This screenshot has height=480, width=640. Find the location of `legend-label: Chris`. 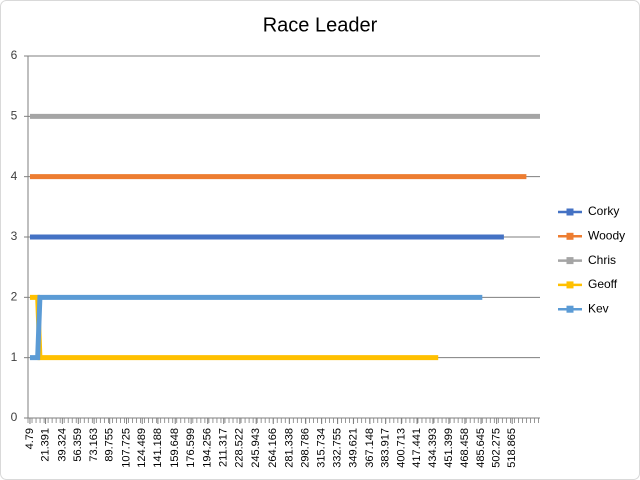

legend-label: Chris is located at coordinates (602, 260).